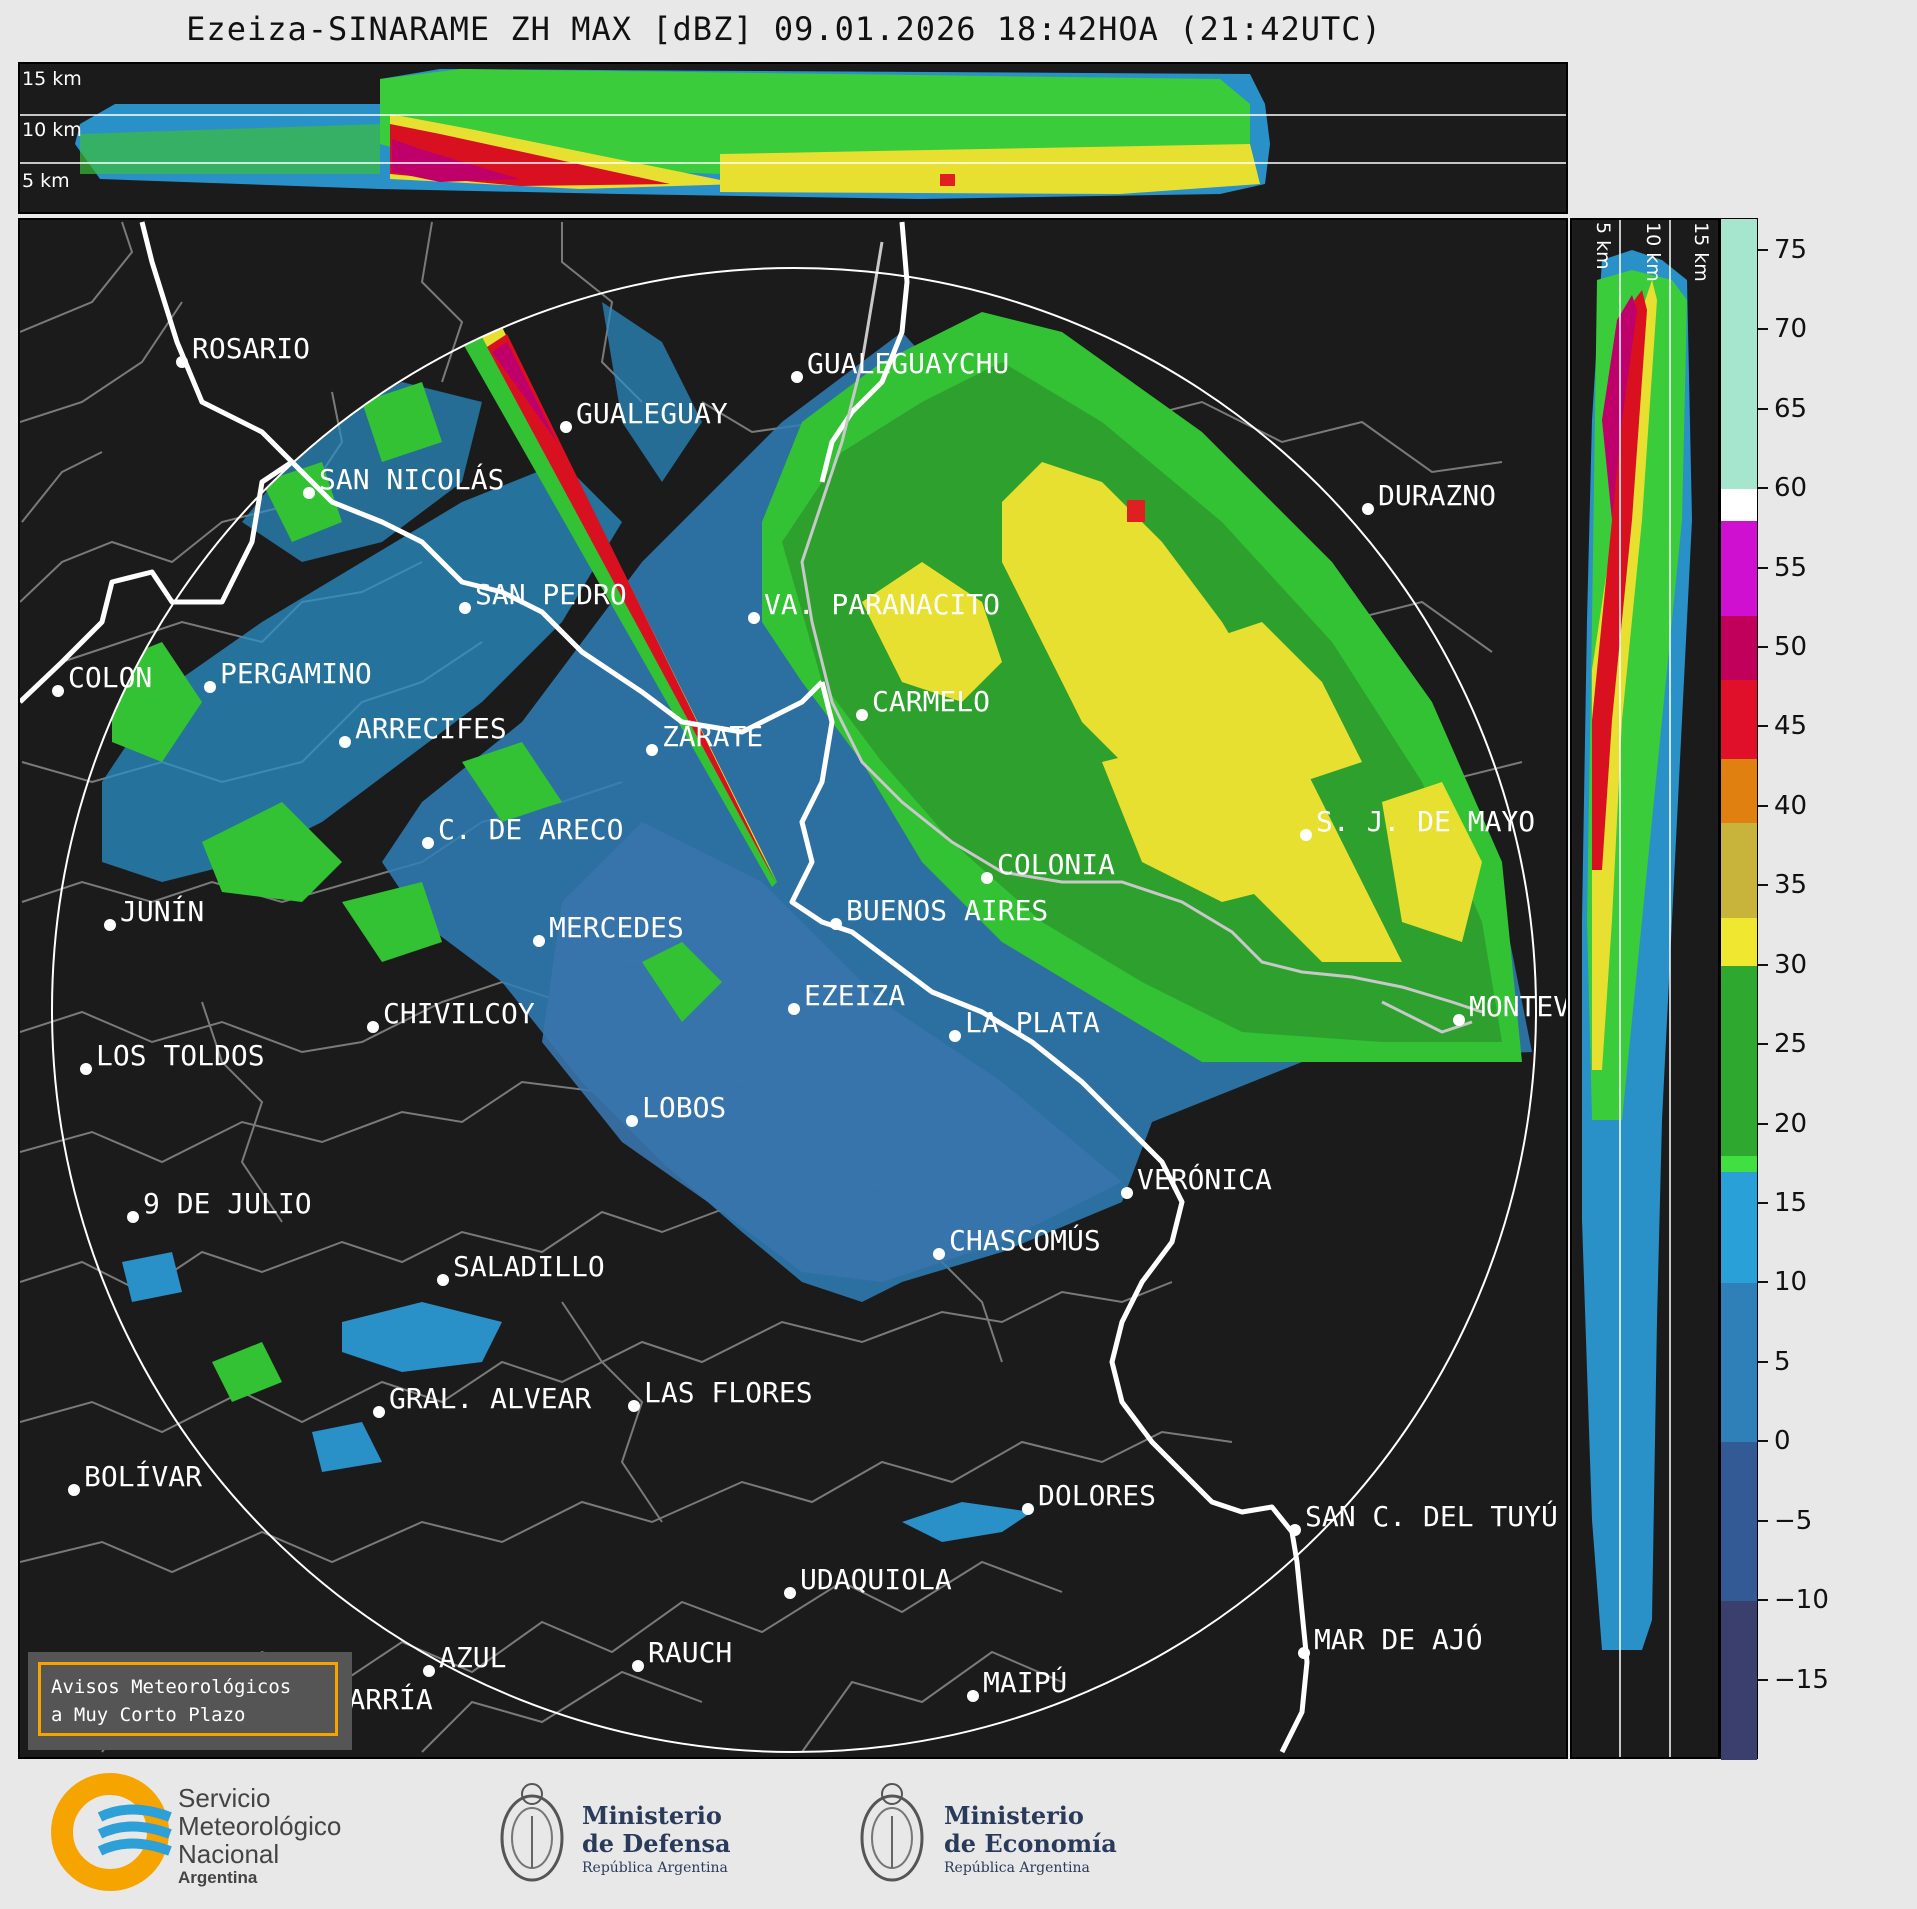 The image size is (1917, 1909). Describe the element at coordinates (1637, 988) in the screenshot. I see `side-cross-section-plot` at that location.